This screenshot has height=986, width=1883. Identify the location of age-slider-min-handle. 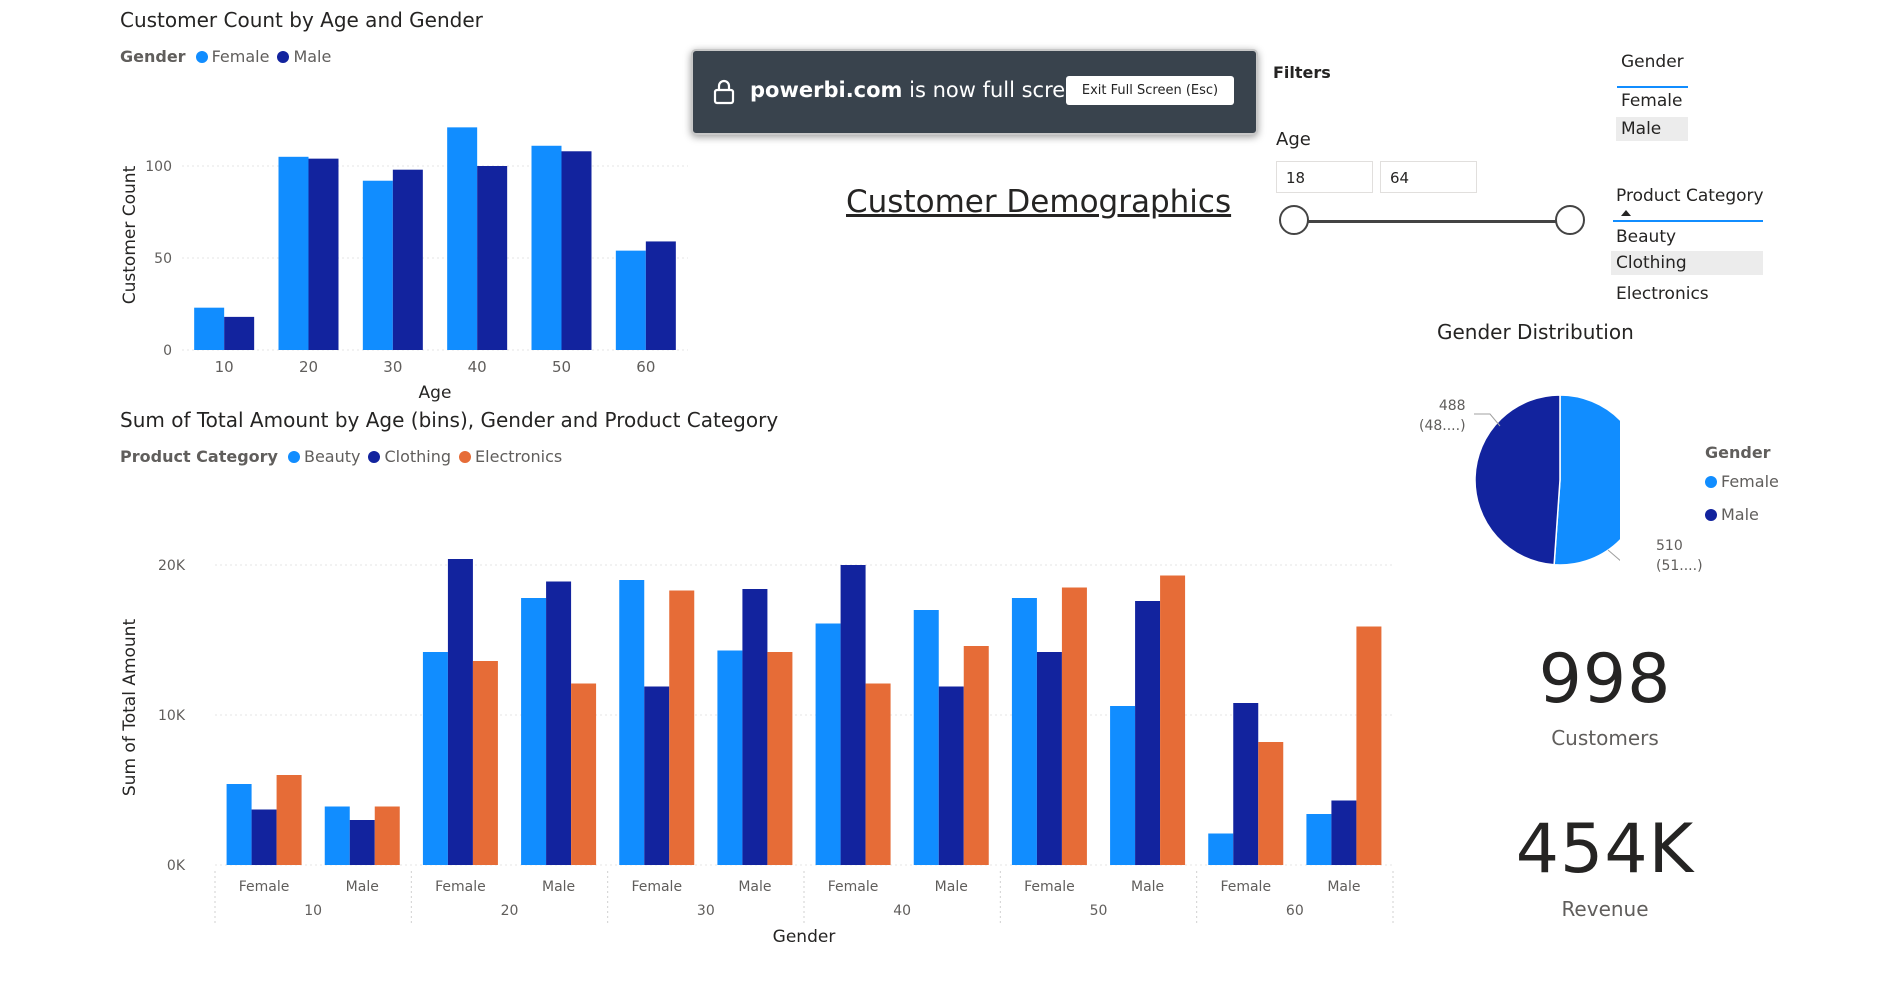
(1294, 220).